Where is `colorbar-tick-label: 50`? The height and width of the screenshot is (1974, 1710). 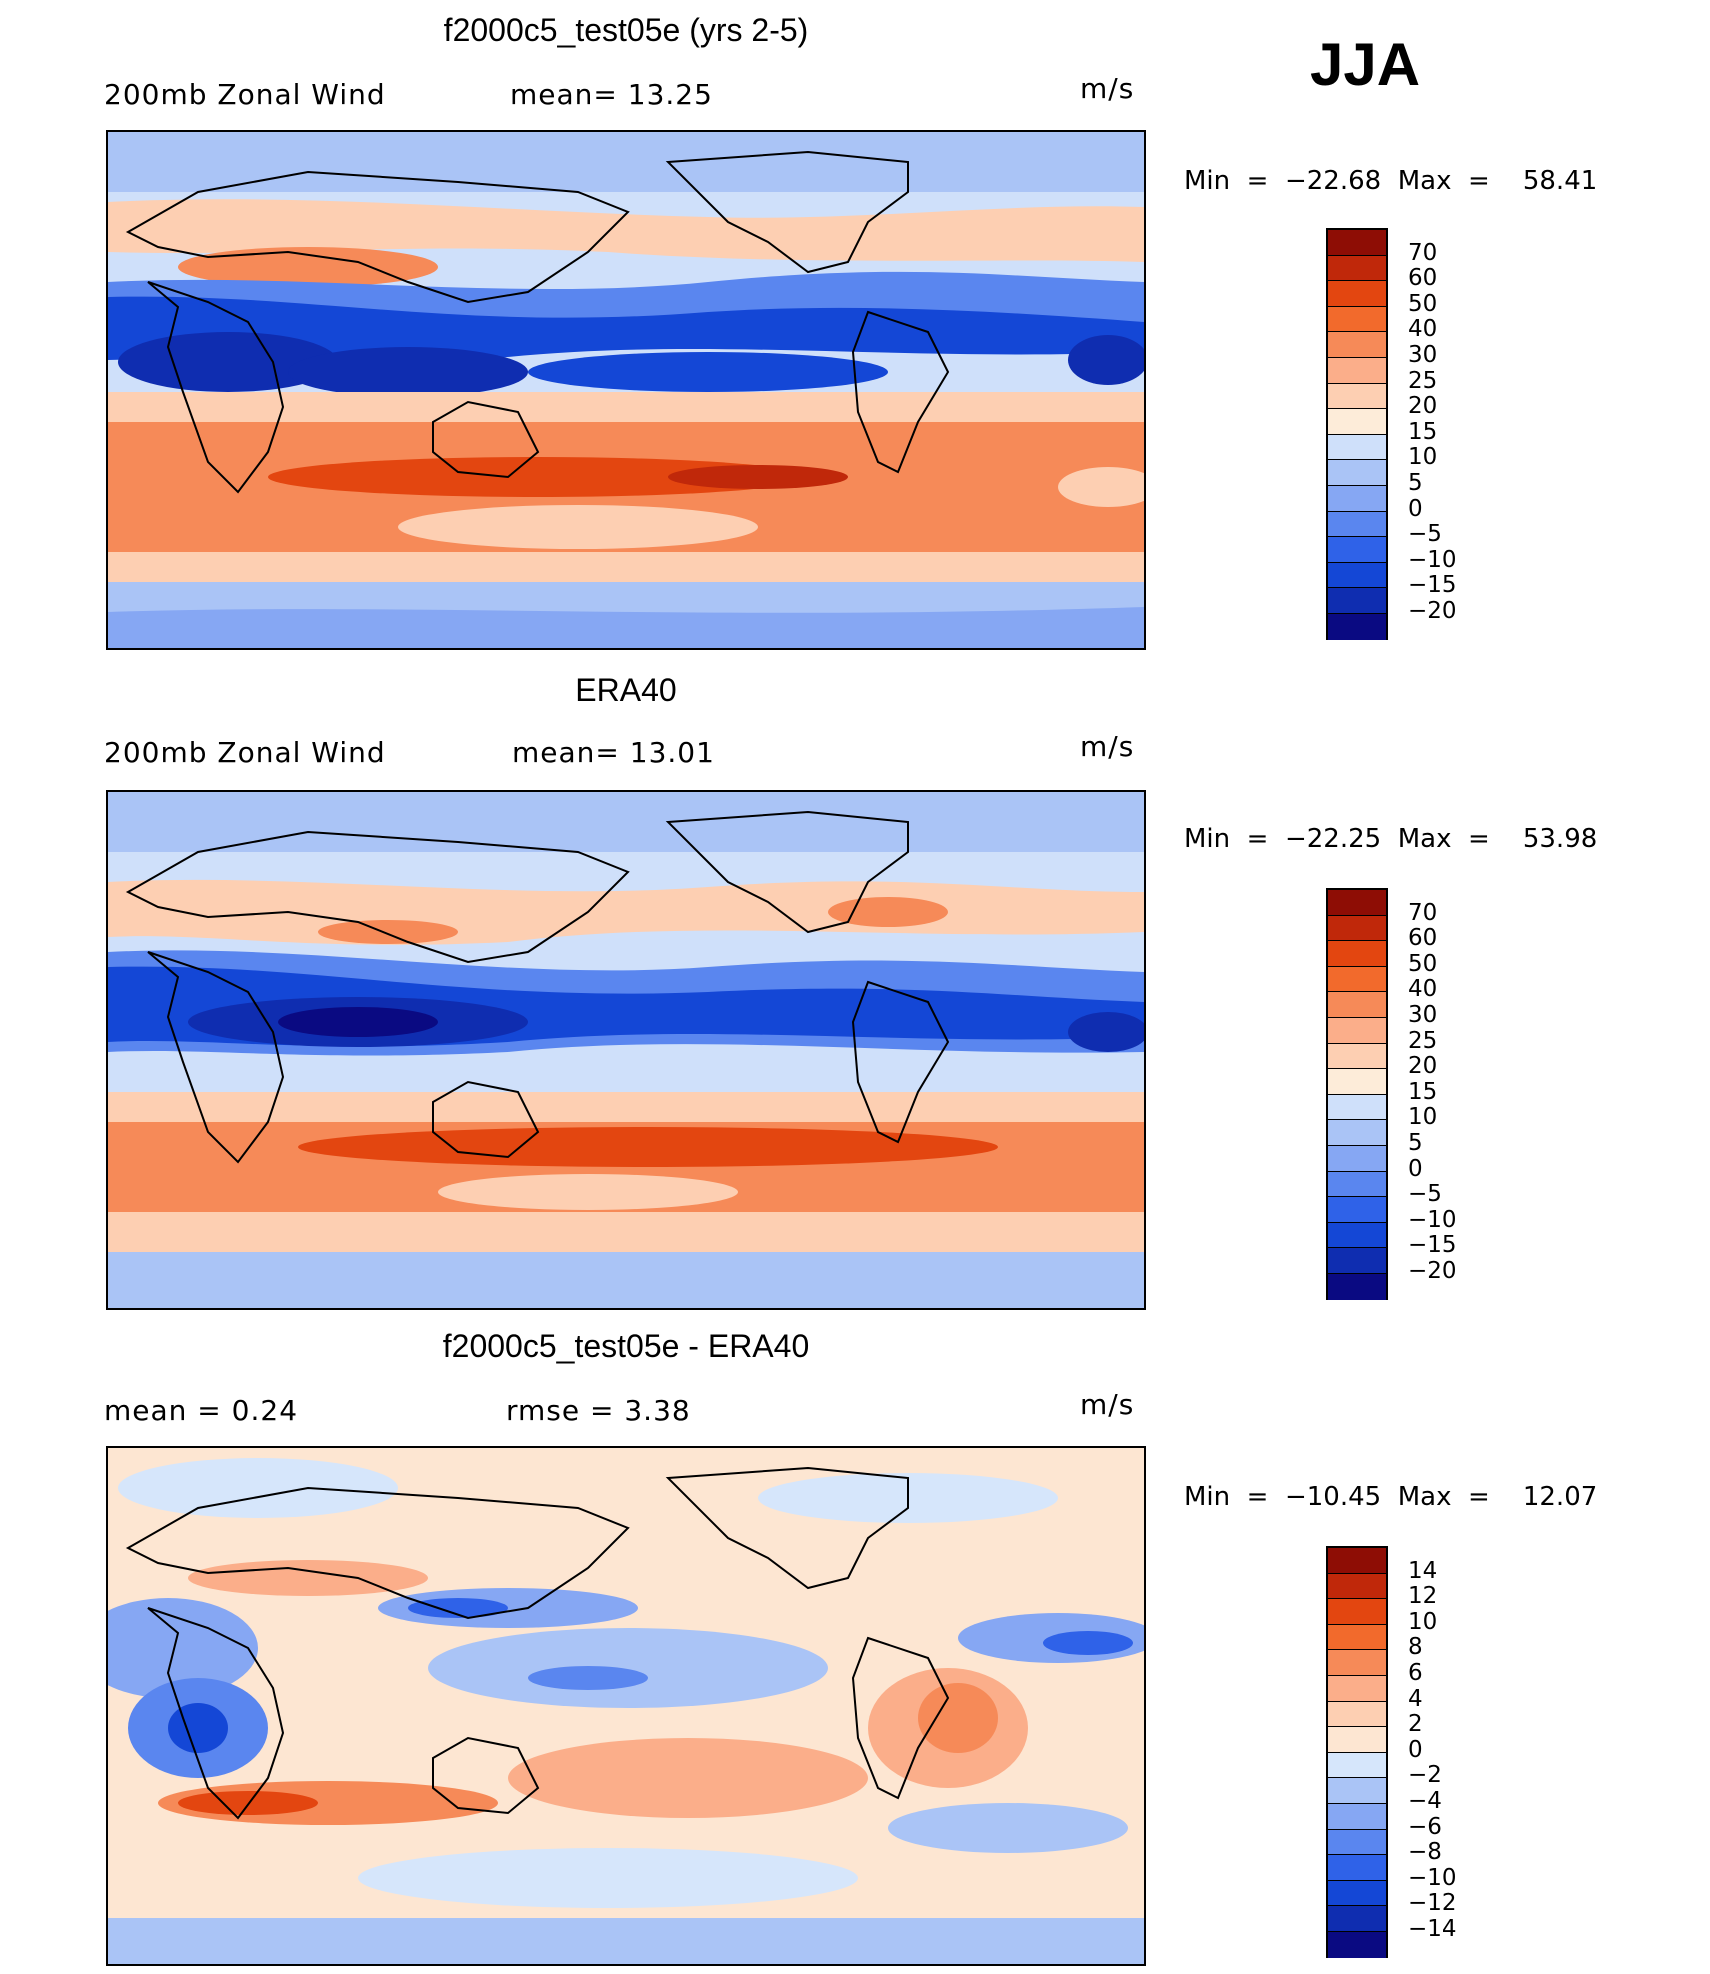
colorbar-tick-label: 50 is located at coordinates (1423, 963).